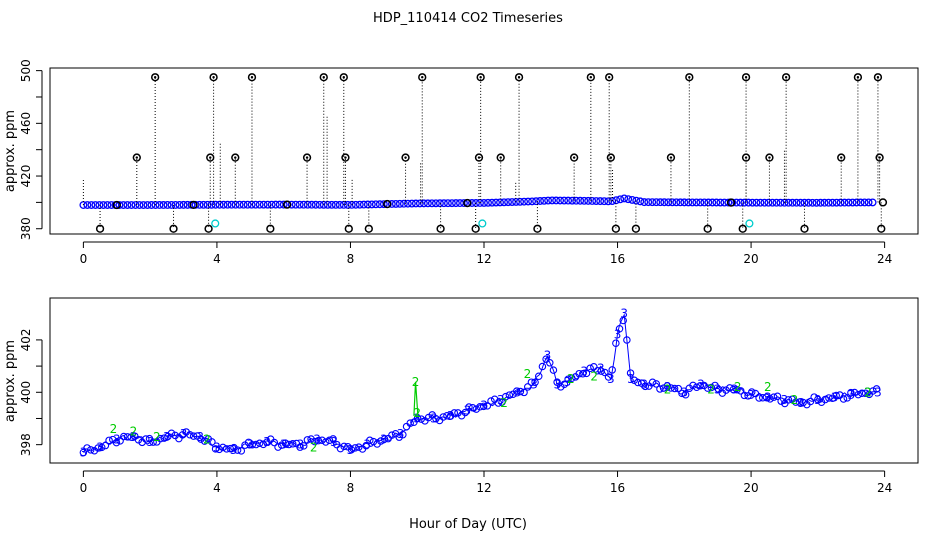  Describe the element at coordinates (210, 157) in the screenshot. I see `mid-spike-dot` at that location.